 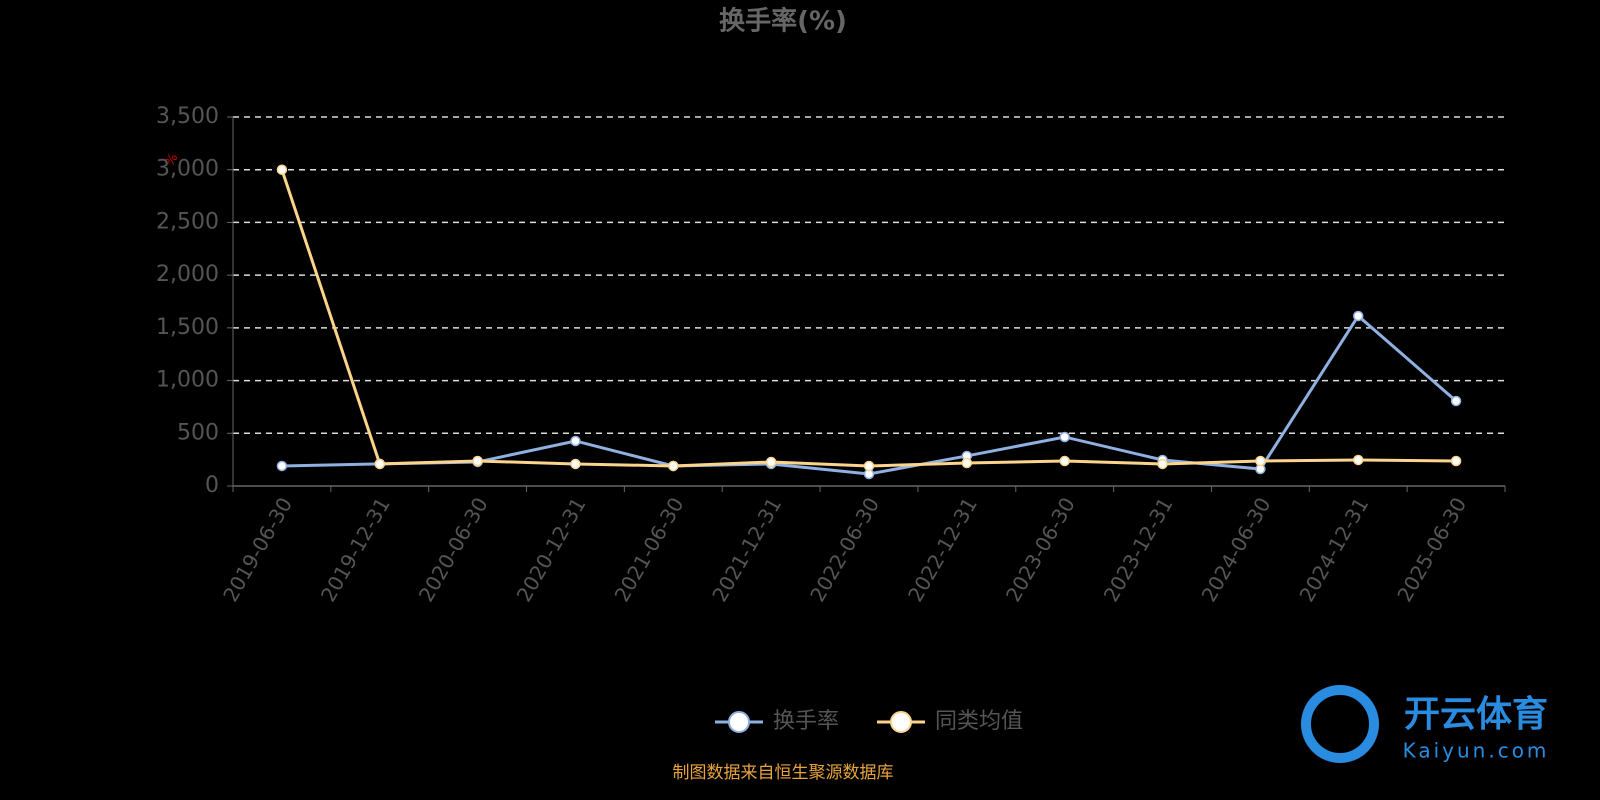 What do you see at coordinates (187, 380) in the screenshot?
I see `y-tick-label: 1,000` at bounding box center [187, 380].